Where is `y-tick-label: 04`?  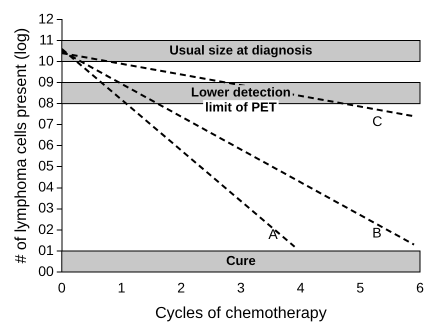 y-tick-label: 04 is located at coordinates (46, 186).